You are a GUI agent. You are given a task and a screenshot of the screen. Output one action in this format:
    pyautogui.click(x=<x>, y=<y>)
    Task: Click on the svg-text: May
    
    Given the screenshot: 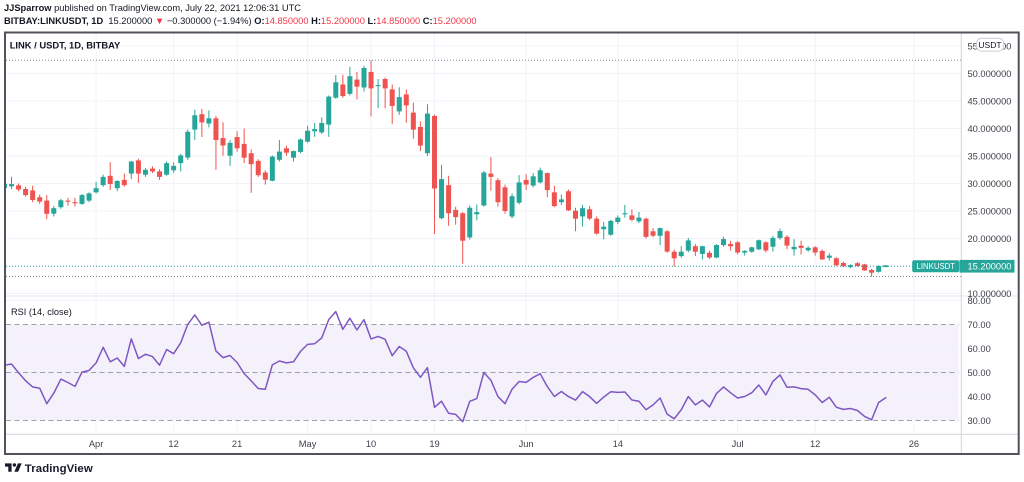 What is the action you would take?
    pyautogui.click(x=308, y=444)
    